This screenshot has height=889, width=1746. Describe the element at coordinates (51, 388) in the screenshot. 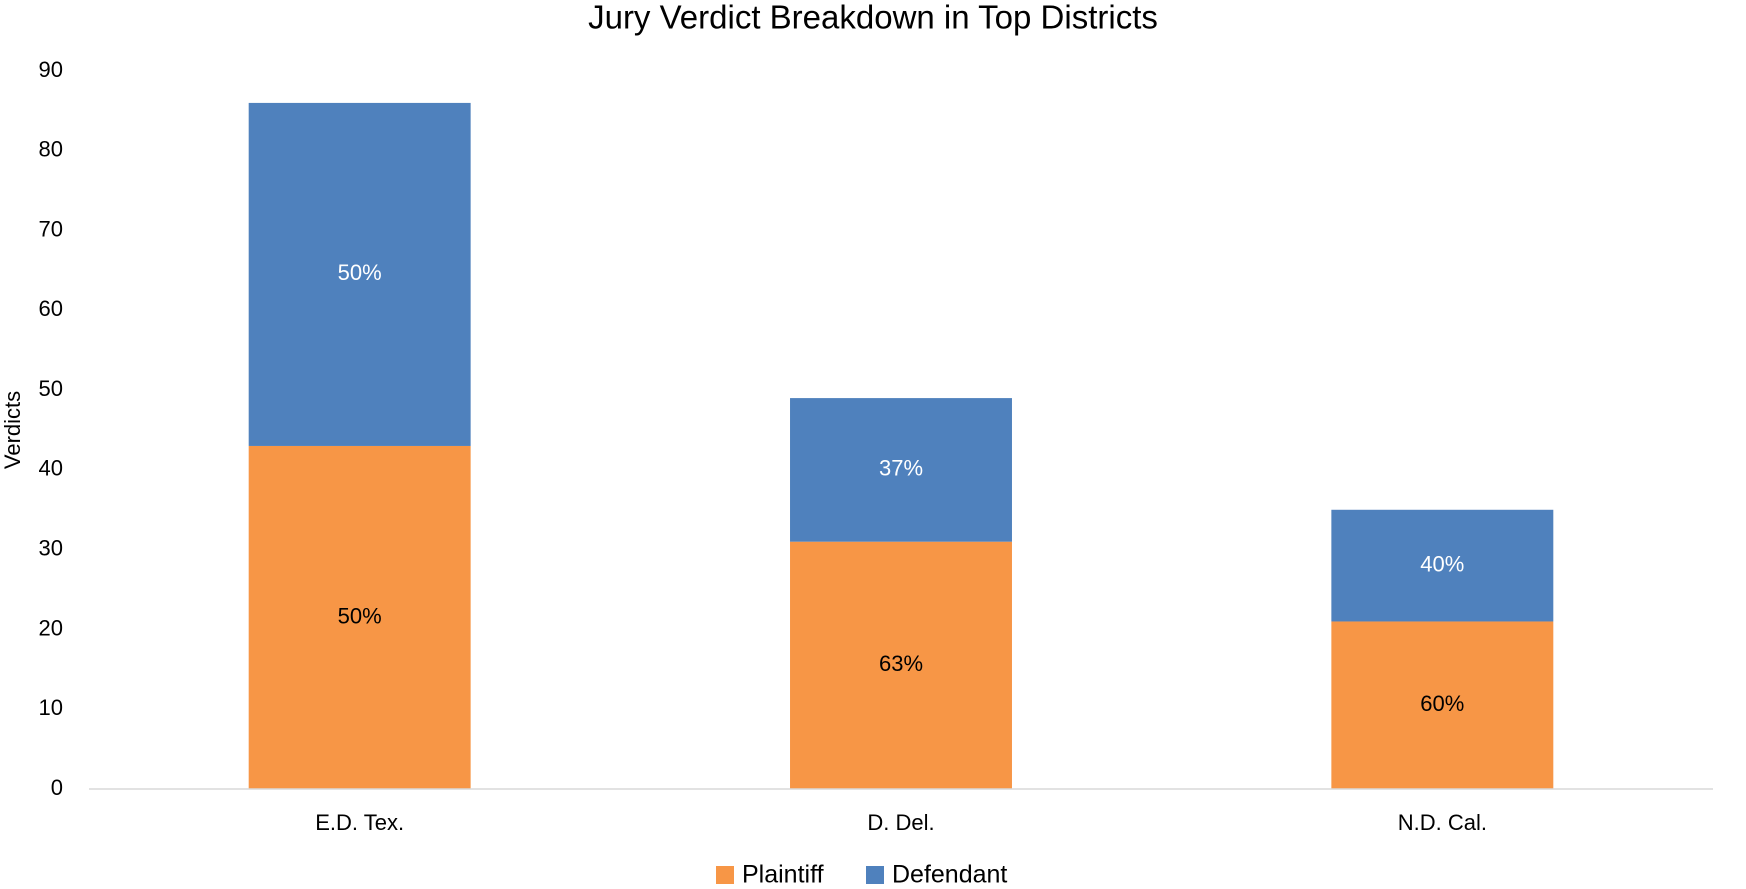

I see `y-tick-label: 50` at that location.